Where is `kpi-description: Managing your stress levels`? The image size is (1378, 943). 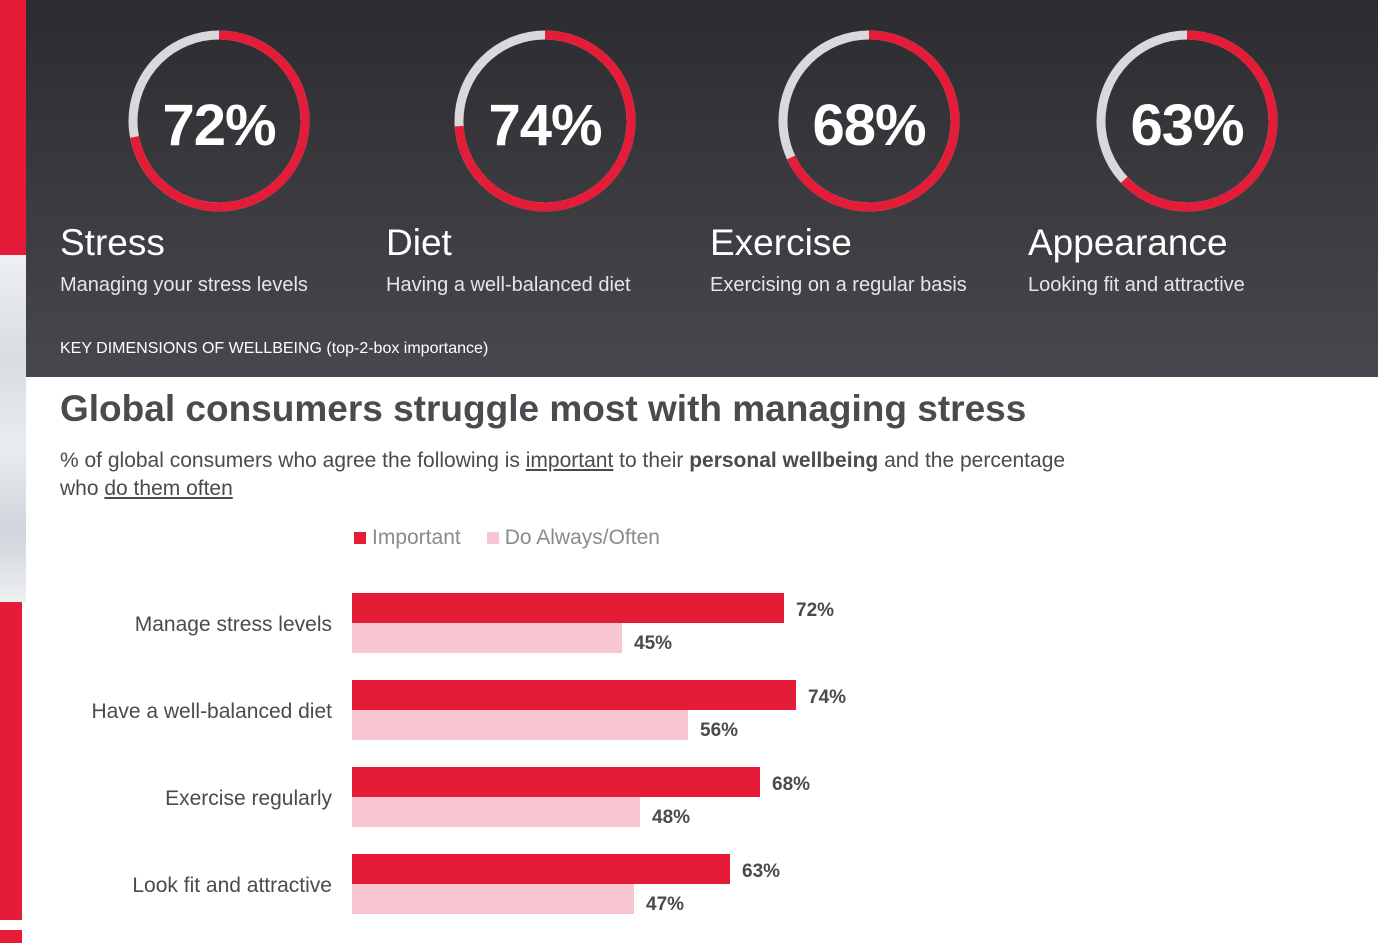
kpi-description: Managing your stress levels is located at coordinates (184, 285).